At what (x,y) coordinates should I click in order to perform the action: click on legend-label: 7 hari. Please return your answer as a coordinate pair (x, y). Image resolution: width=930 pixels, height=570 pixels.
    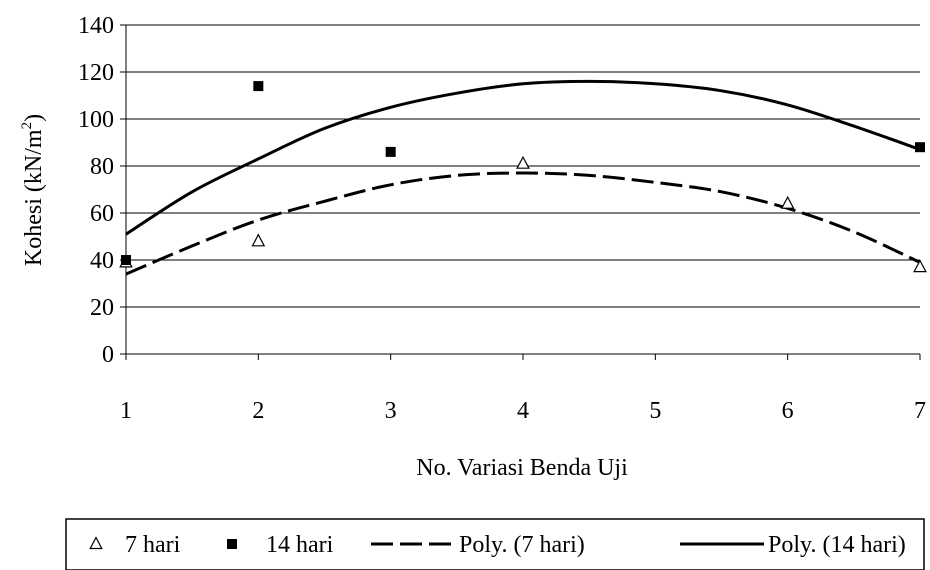
    Looking at the image, I should click on (153, 545).